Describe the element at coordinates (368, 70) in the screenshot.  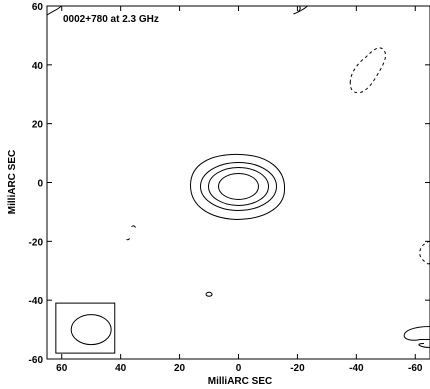
I see `negative-contour` at that location.